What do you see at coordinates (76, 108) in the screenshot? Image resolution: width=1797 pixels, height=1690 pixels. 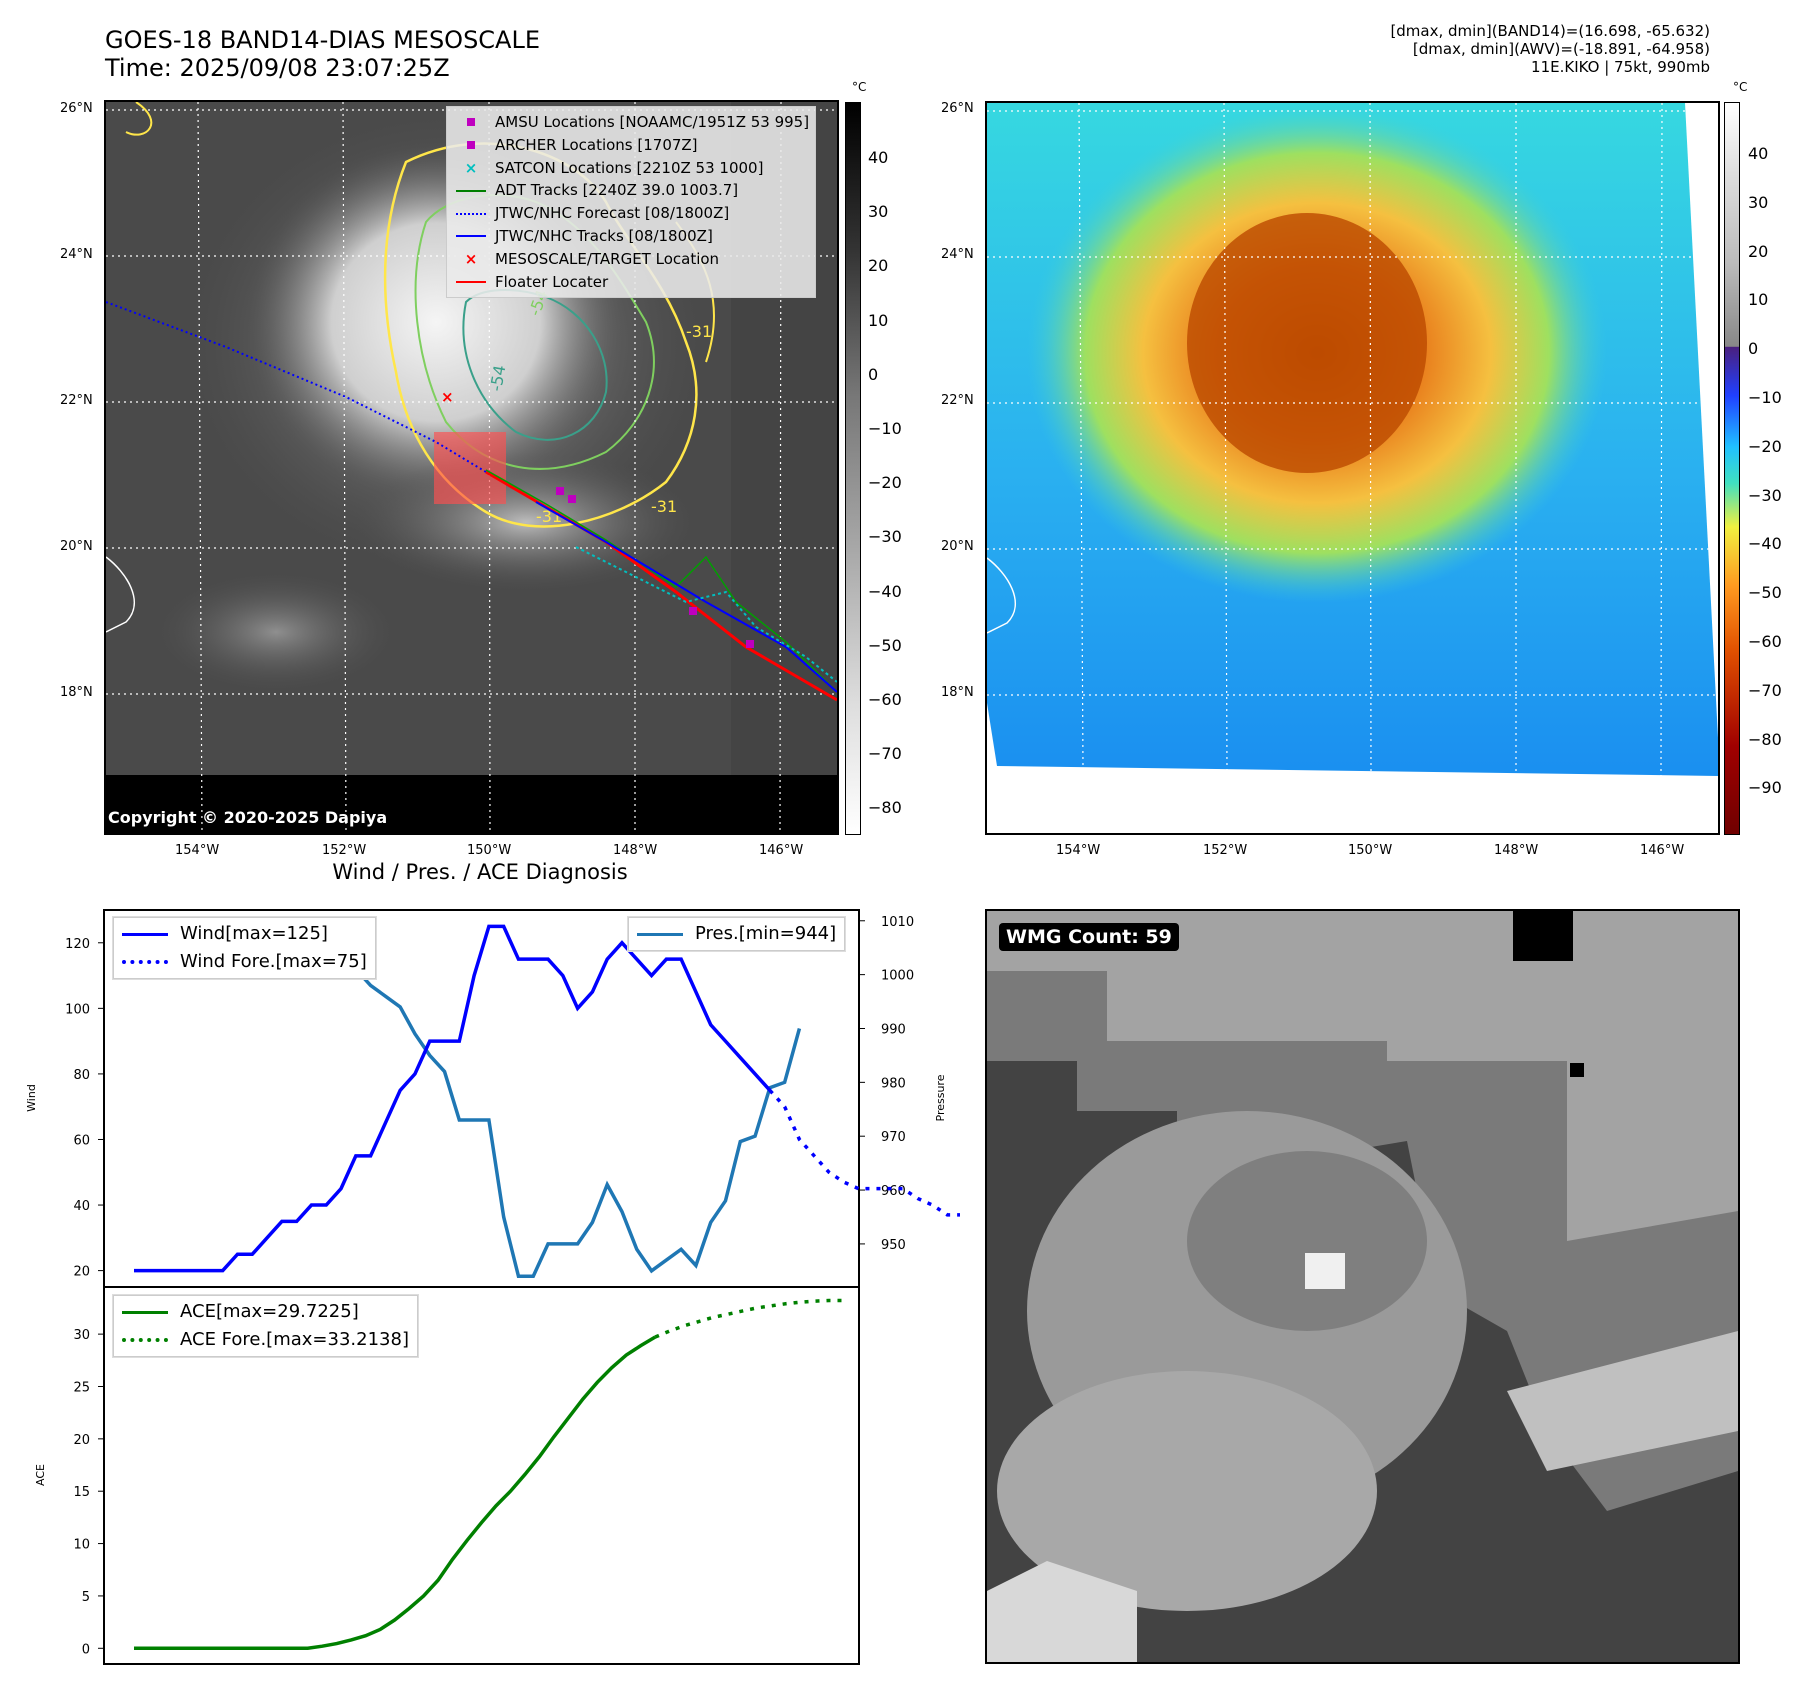 I see `lat-label: 26°N` at bounding box center [76, 108].